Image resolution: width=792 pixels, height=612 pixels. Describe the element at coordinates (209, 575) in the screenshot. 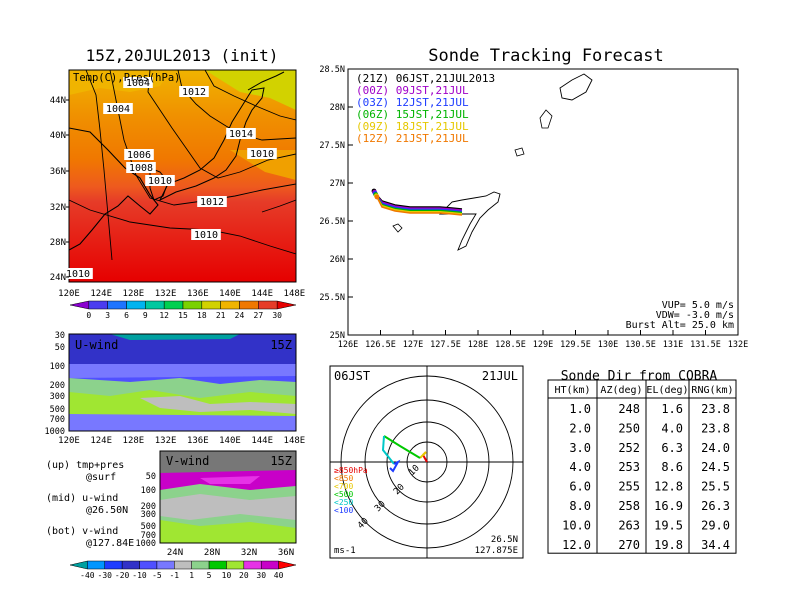

I see `wind-colorbar-tick-label: 5` at that location.